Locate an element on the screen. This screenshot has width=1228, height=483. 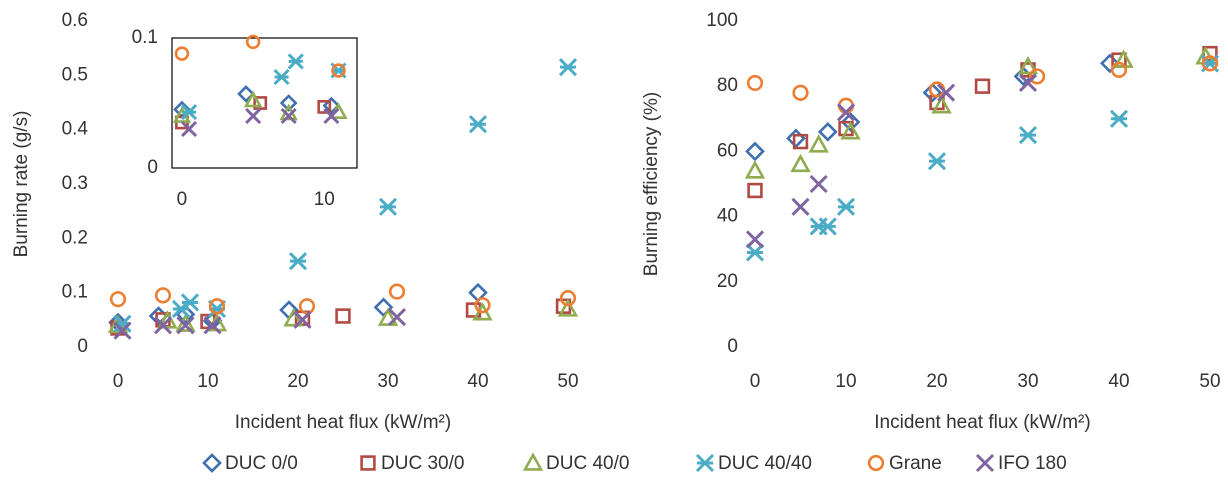
x-axis-label: Incident heat flux (kW/m²) is located at coordinates (343, 422).